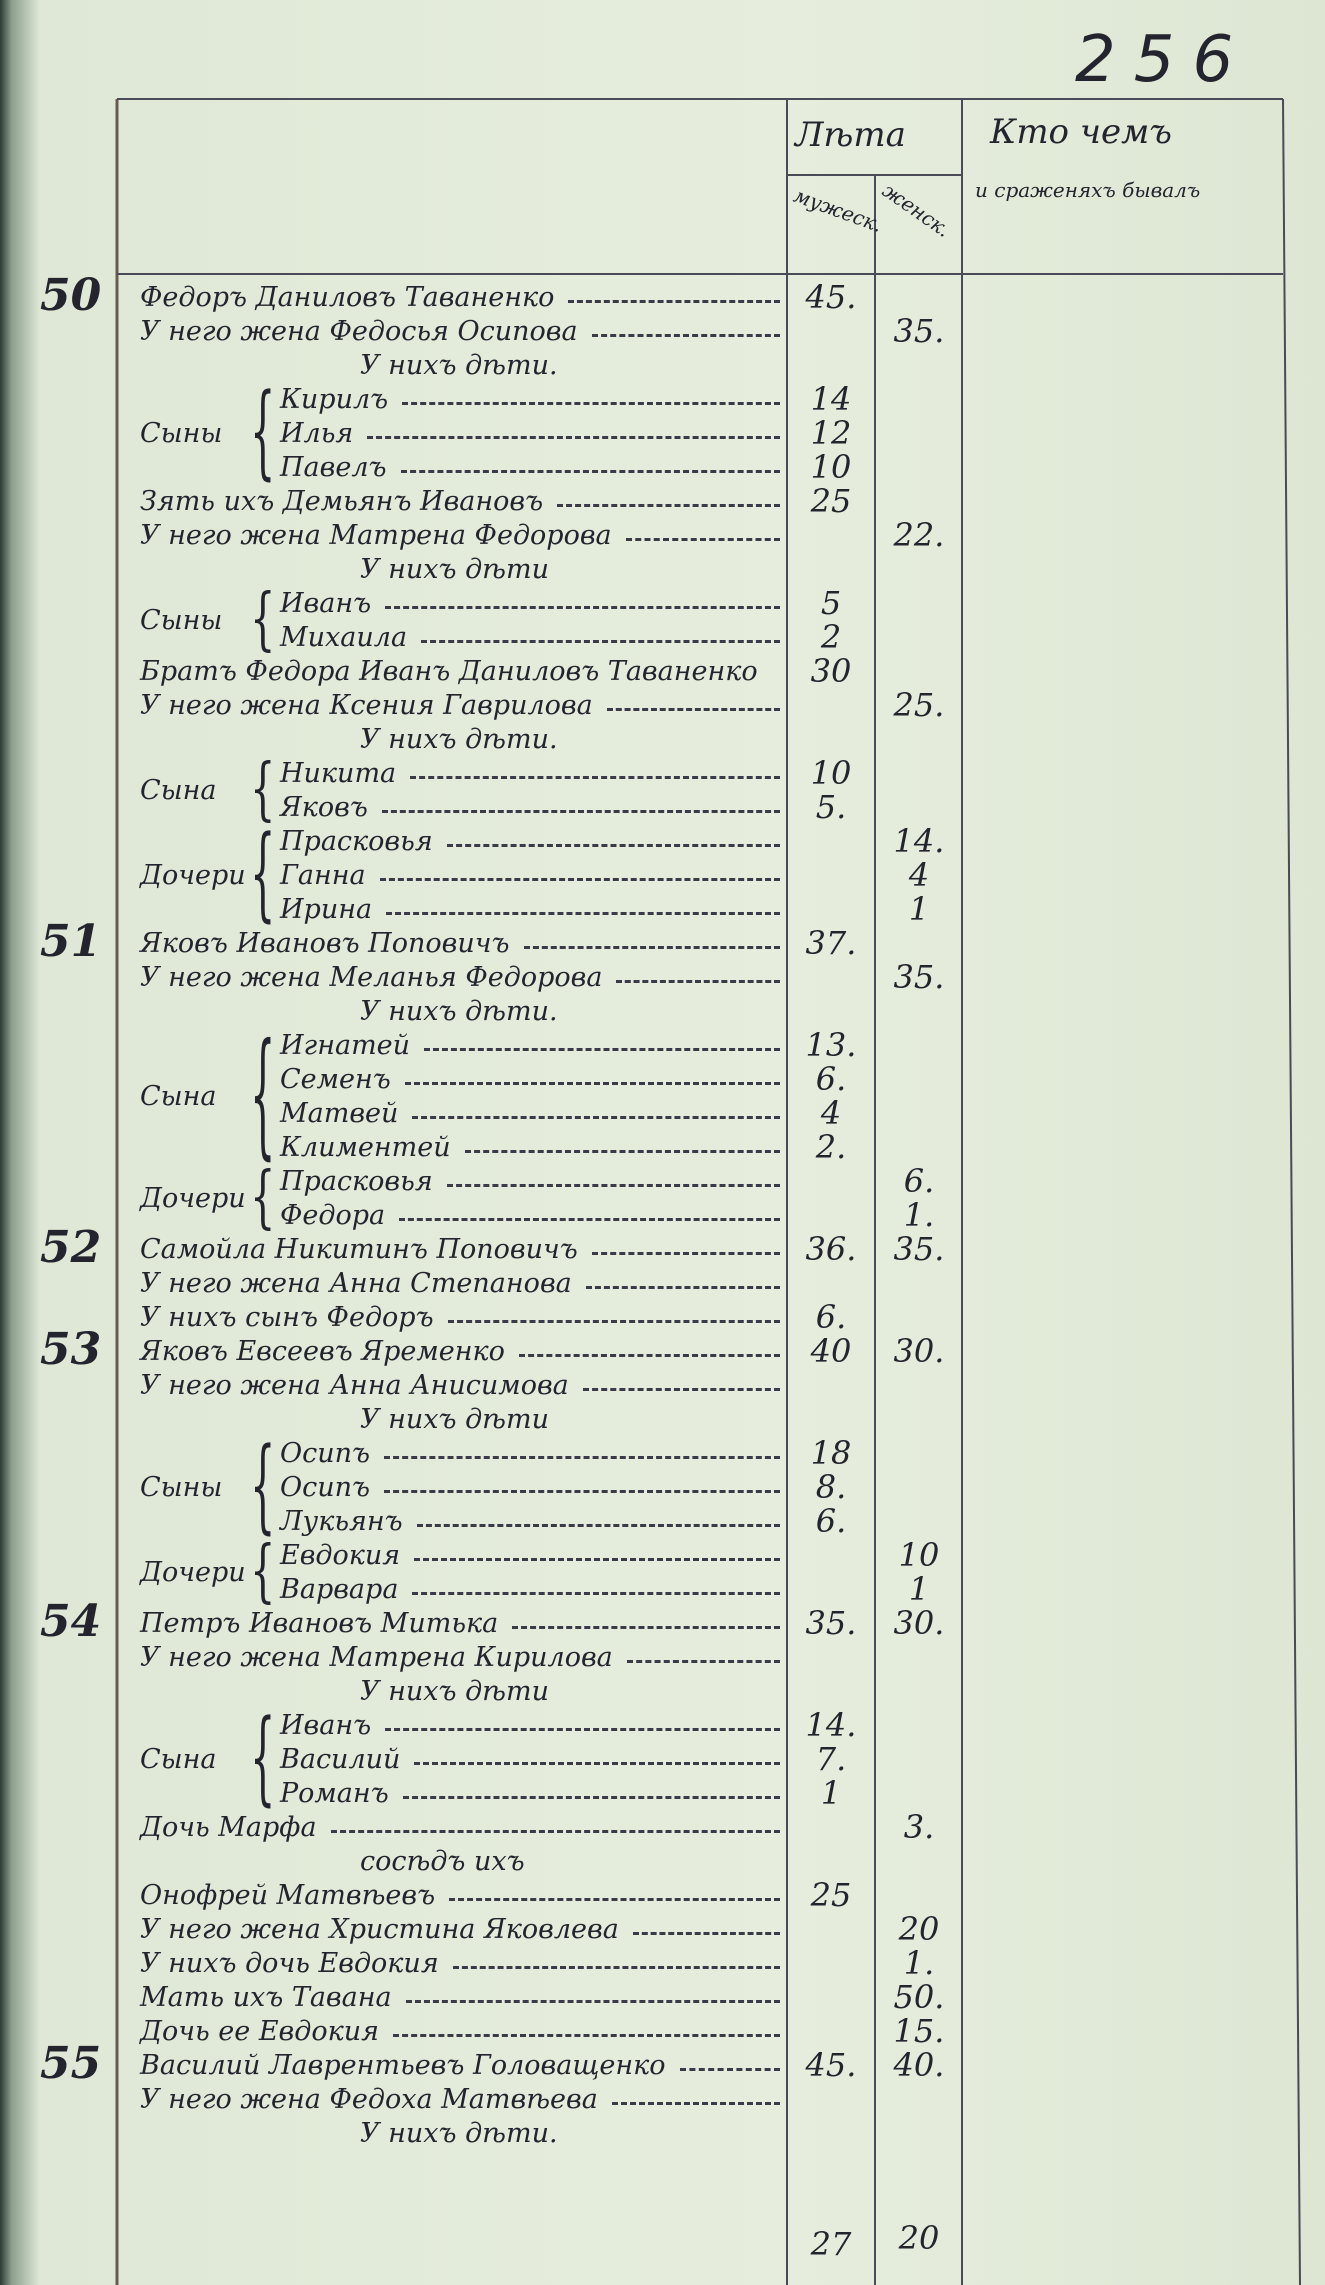 The image size is (1325, 2285). What do you see at coordinates (342, 501) in the screenshot?
I see `entry-text: Зять ихъ Демьянъ Ивановъ` at bounding box center [342, 501].